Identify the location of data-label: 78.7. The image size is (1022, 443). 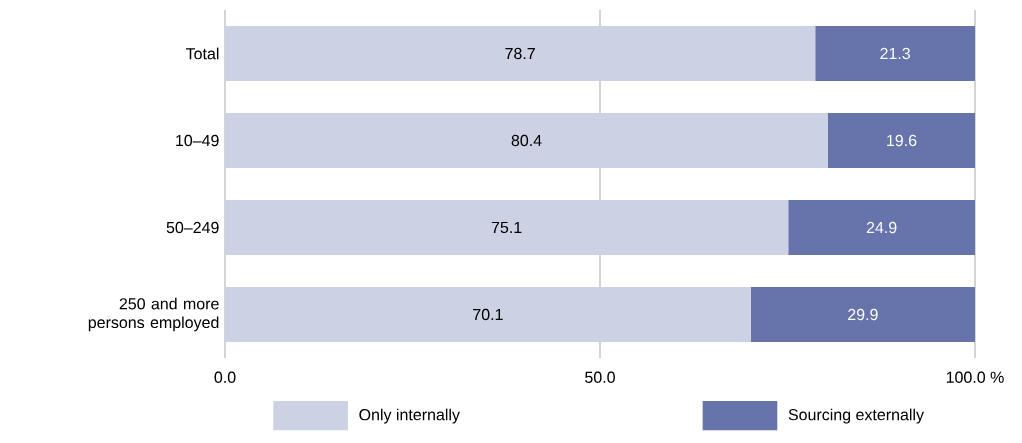
(520, 53).